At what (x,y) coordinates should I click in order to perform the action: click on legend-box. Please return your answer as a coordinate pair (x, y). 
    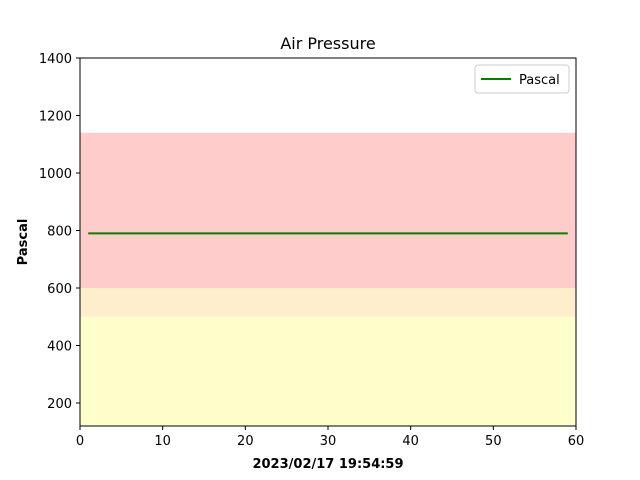
    Looking at the image, I should click on (522, 79).